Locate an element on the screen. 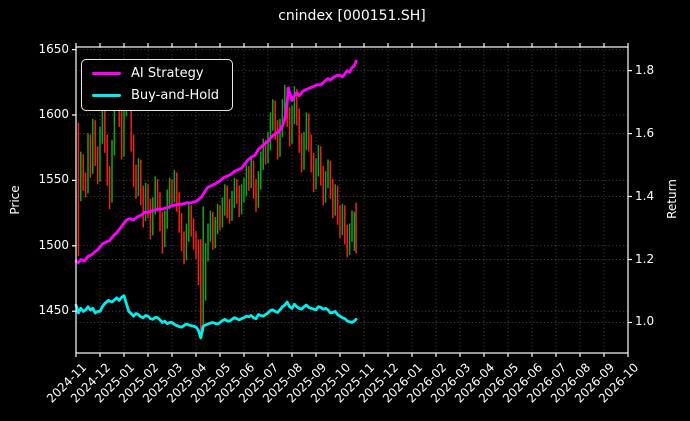  price-tick-label: 1500 is located at coordinates (53, 244).